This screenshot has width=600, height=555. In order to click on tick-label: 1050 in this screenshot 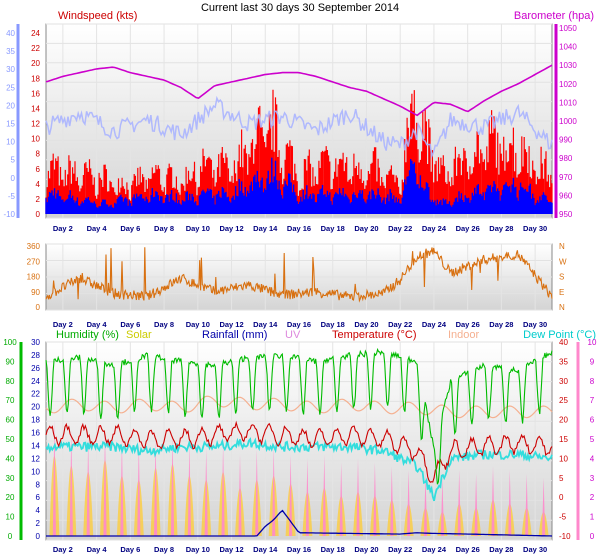, I will do `click(568, 28)`.